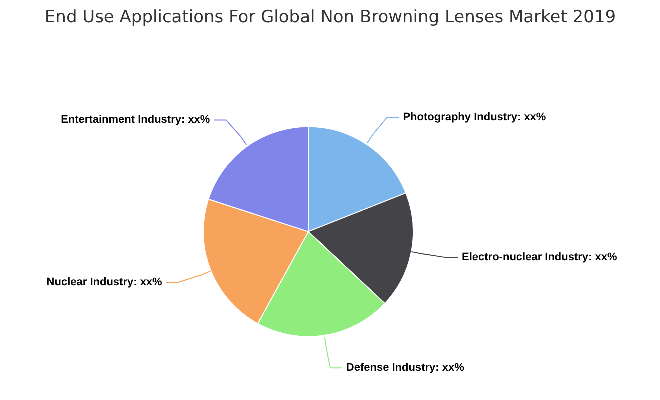 This screenshot has width=660, height=400. I want to click on chart-title: End Use Applications For Global Non Browning Lenses Market 2019, so click(330, 18).